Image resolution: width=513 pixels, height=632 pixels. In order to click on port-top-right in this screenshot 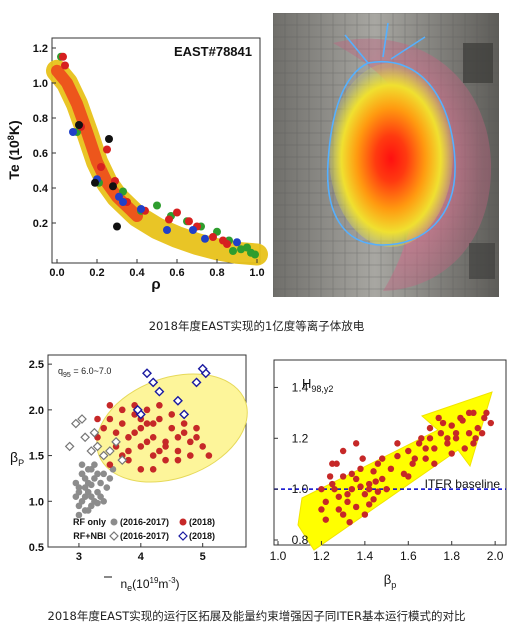, I will do `click(478, 63)`.